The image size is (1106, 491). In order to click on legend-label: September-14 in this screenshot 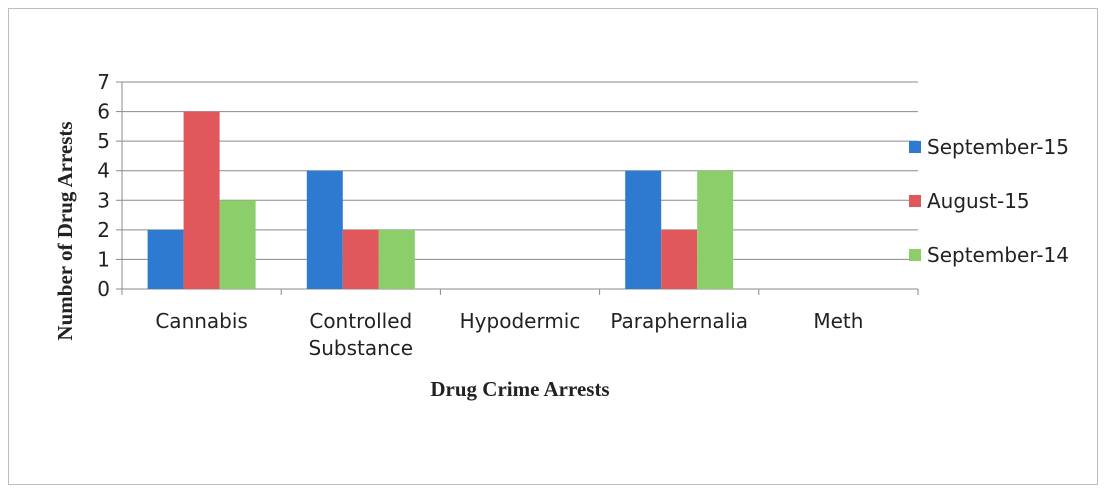, I will do `click(998, 255)`.